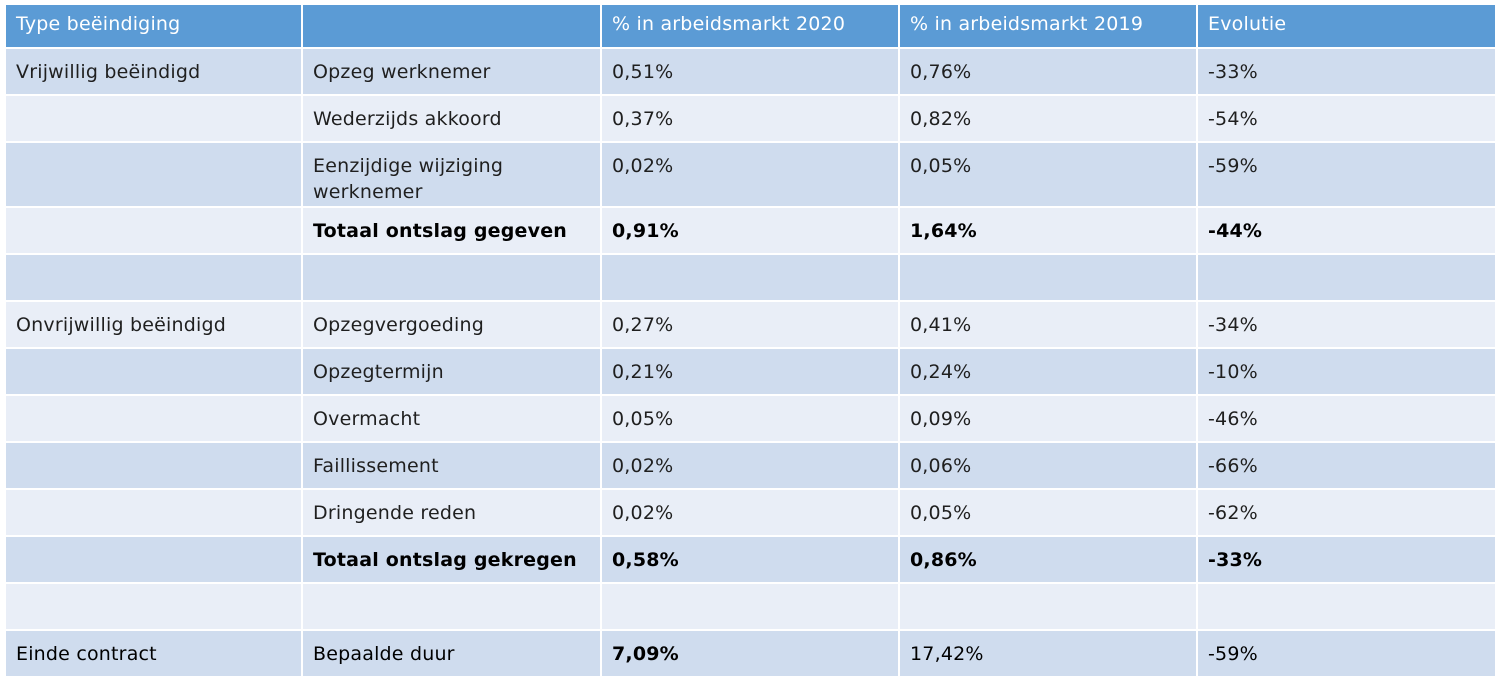  Describe the element at coordinates (451, 418) in the screenshot. I see `cell-subtype: Overmacht` at that location.